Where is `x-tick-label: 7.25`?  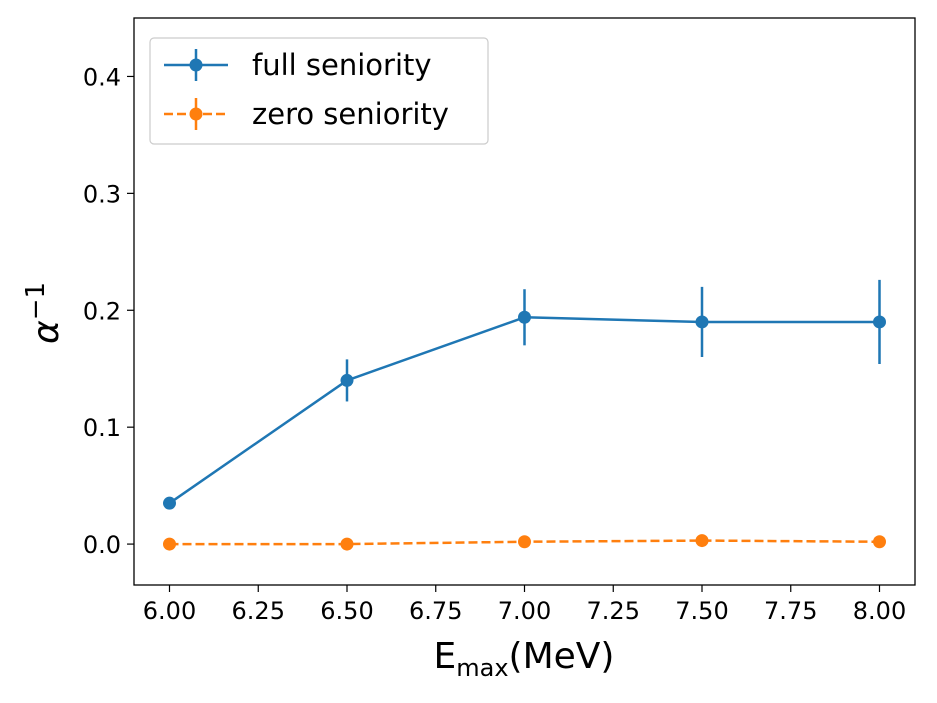 x-tick-label: 7.25 is located at coordinates (613, 611).